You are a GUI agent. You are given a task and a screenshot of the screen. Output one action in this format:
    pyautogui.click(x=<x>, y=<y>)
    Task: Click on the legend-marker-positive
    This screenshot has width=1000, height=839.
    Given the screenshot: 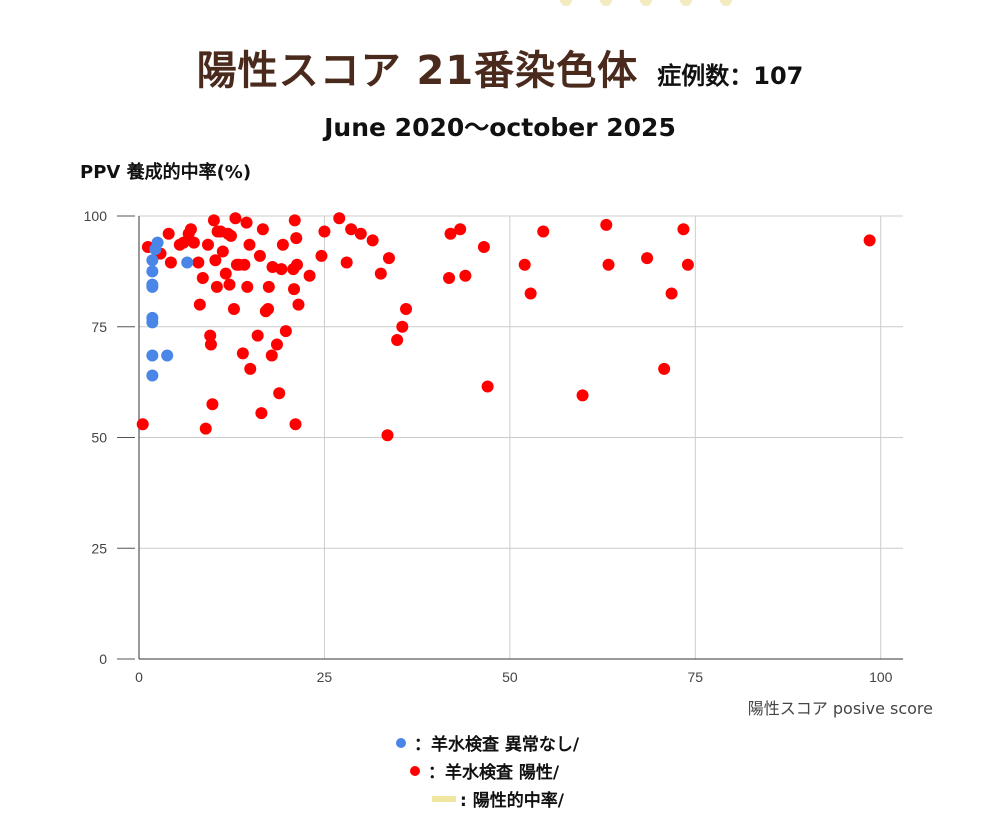 What is the action you would take?
    pyautogui.click(x=415, y=770)
    